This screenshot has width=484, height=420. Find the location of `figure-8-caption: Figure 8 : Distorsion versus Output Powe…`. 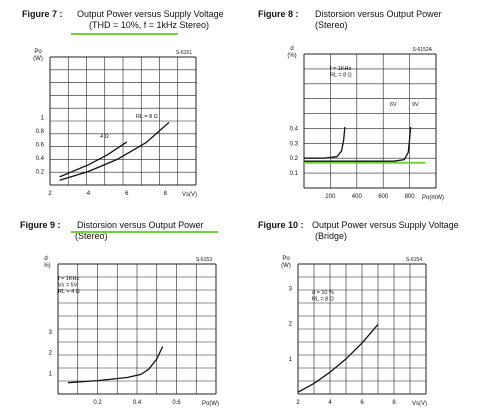

figure-8-caption: Figure 8 : Distorsion versus Output Powe… is located at coordinates (350, 20).